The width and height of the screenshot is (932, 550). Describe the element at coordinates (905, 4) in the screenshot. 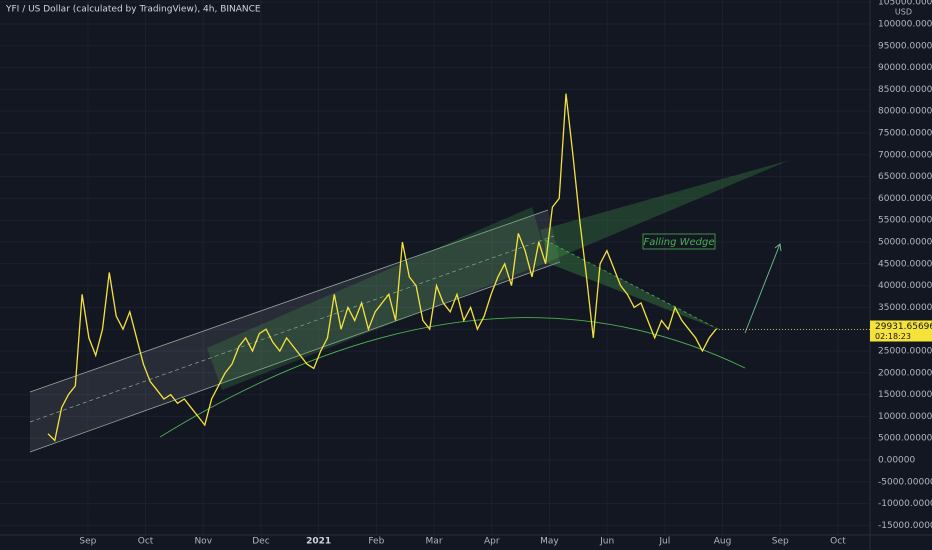

I see `y-tick-label: 105000.00000` at that location.